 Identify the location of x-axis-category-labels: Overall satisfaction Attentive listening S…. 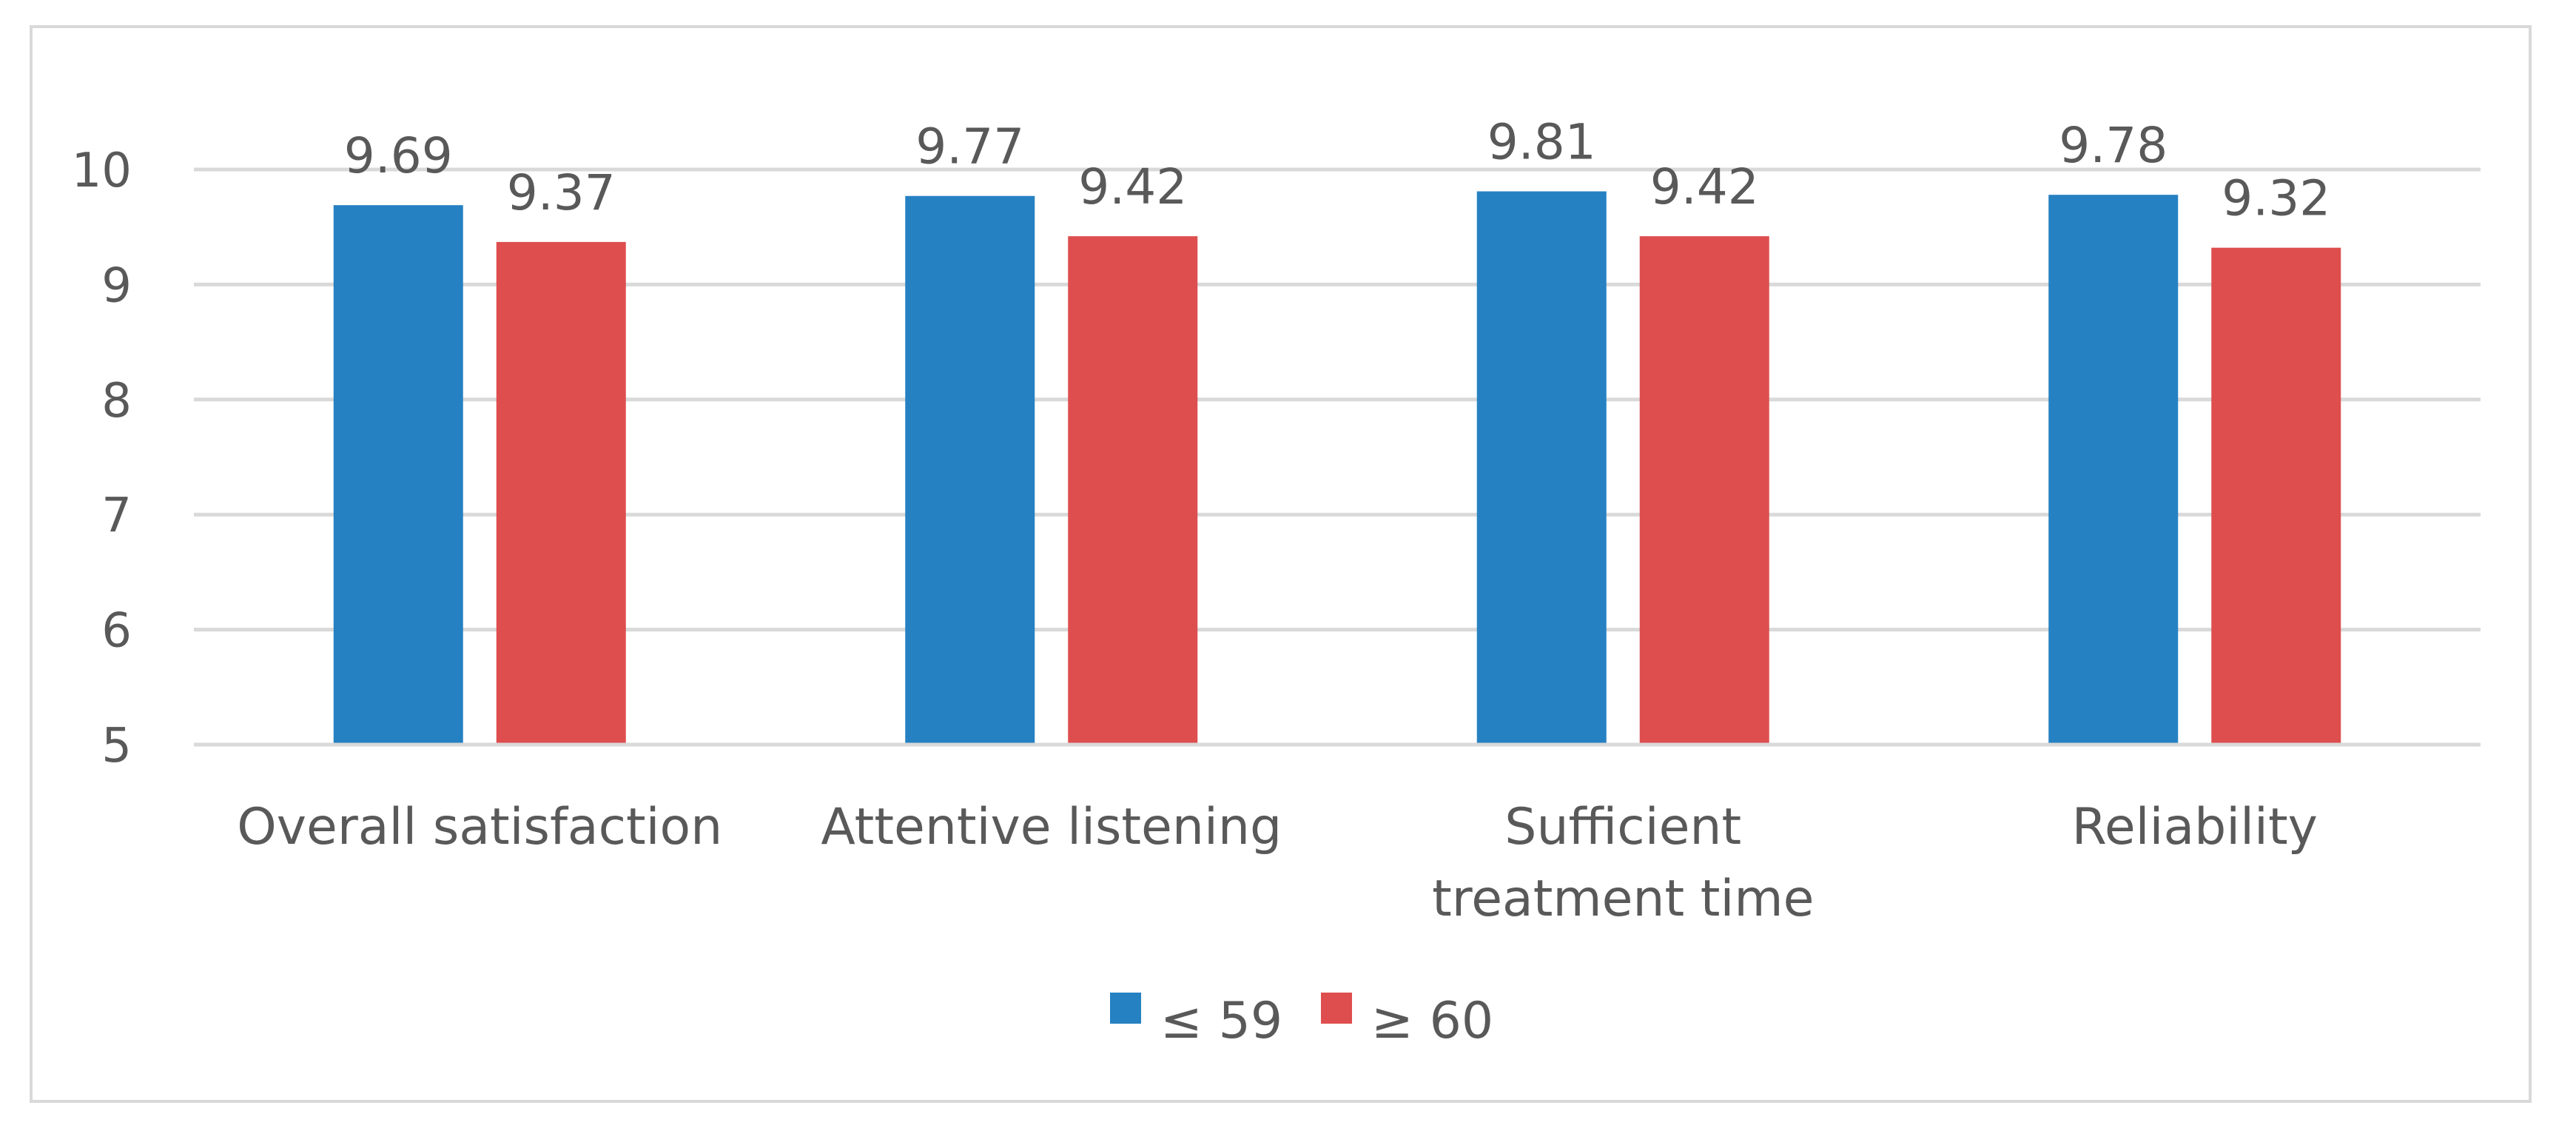
(1277, 863).